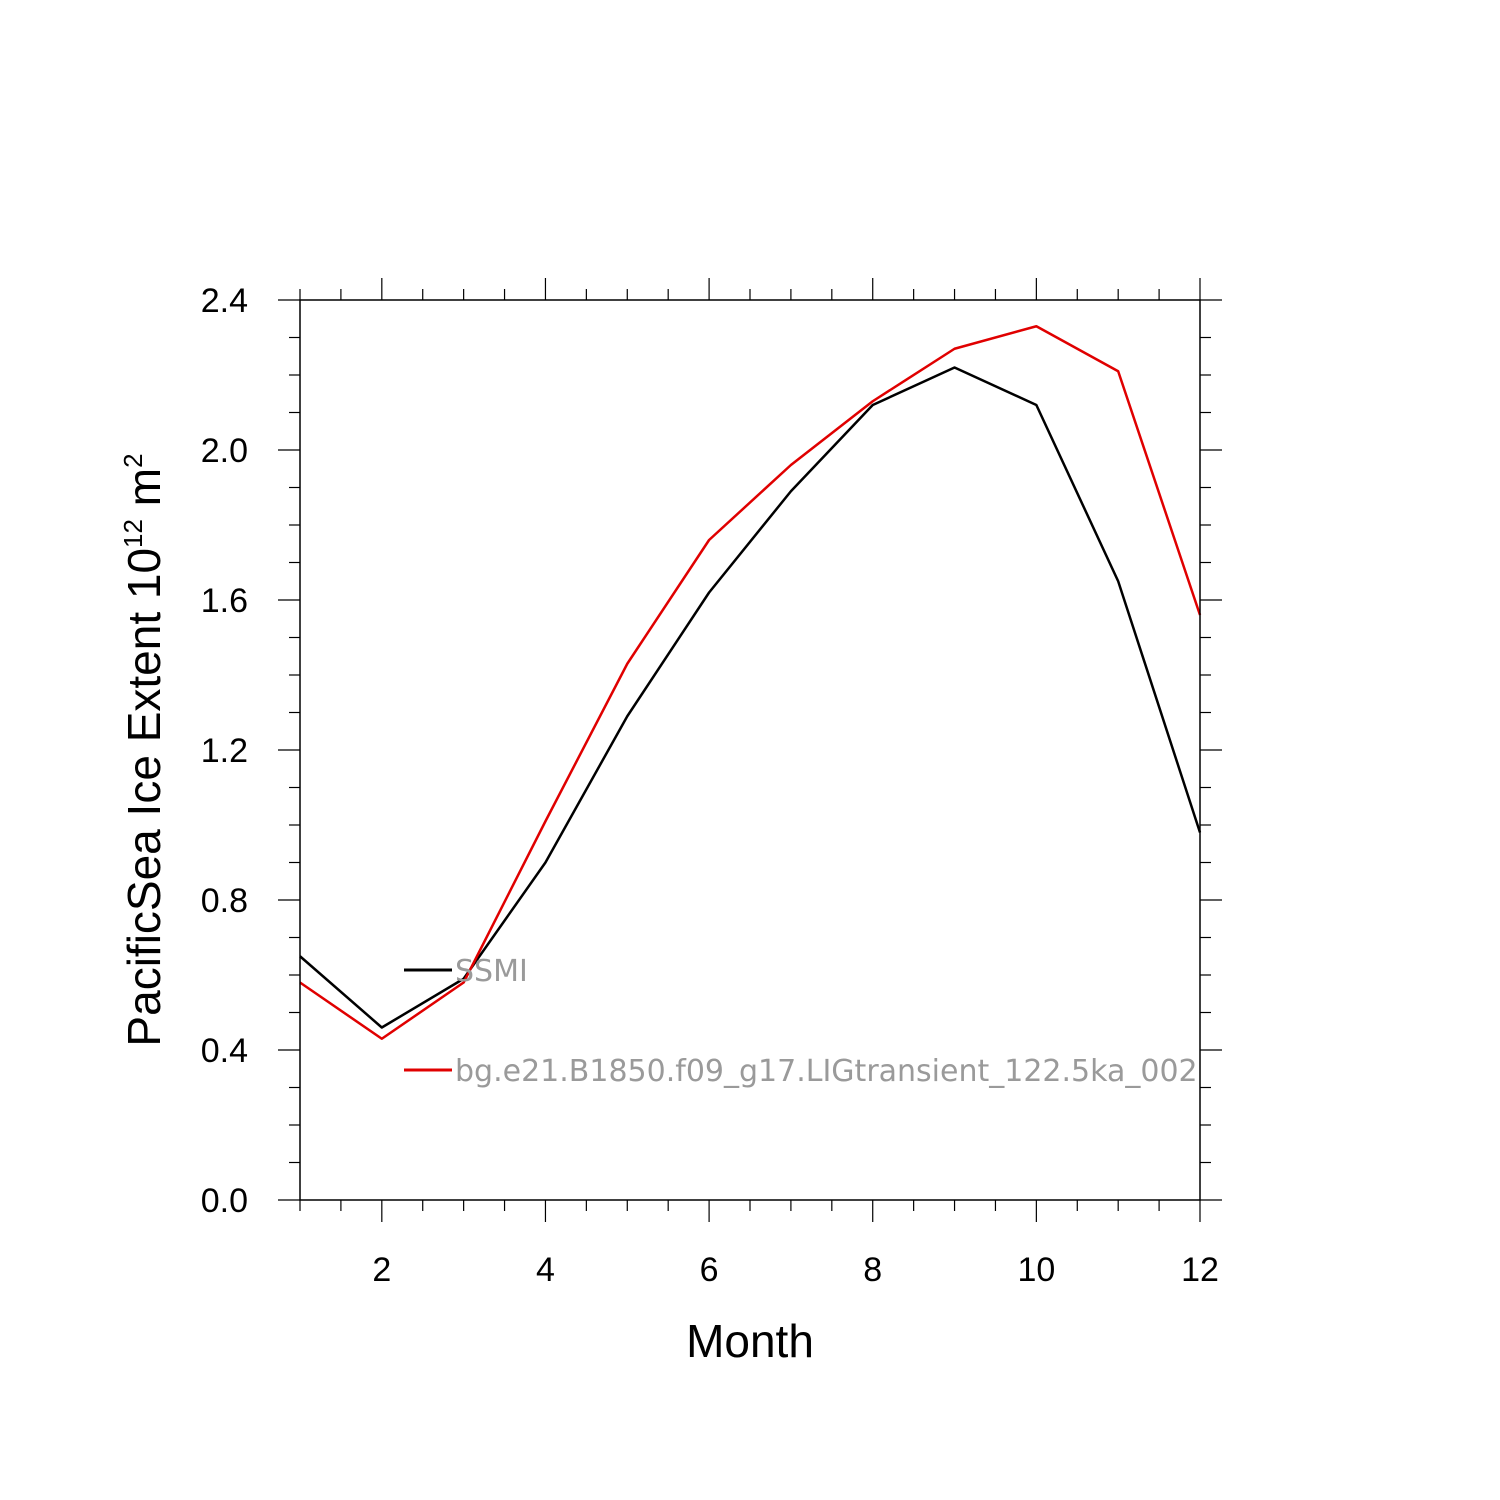 The image size is (1500, 1500). What do you see at coordinates (491, 971) in the screenshot?
I see `legend-label-ssmi: SSMI` at bounding box center [491, 971].